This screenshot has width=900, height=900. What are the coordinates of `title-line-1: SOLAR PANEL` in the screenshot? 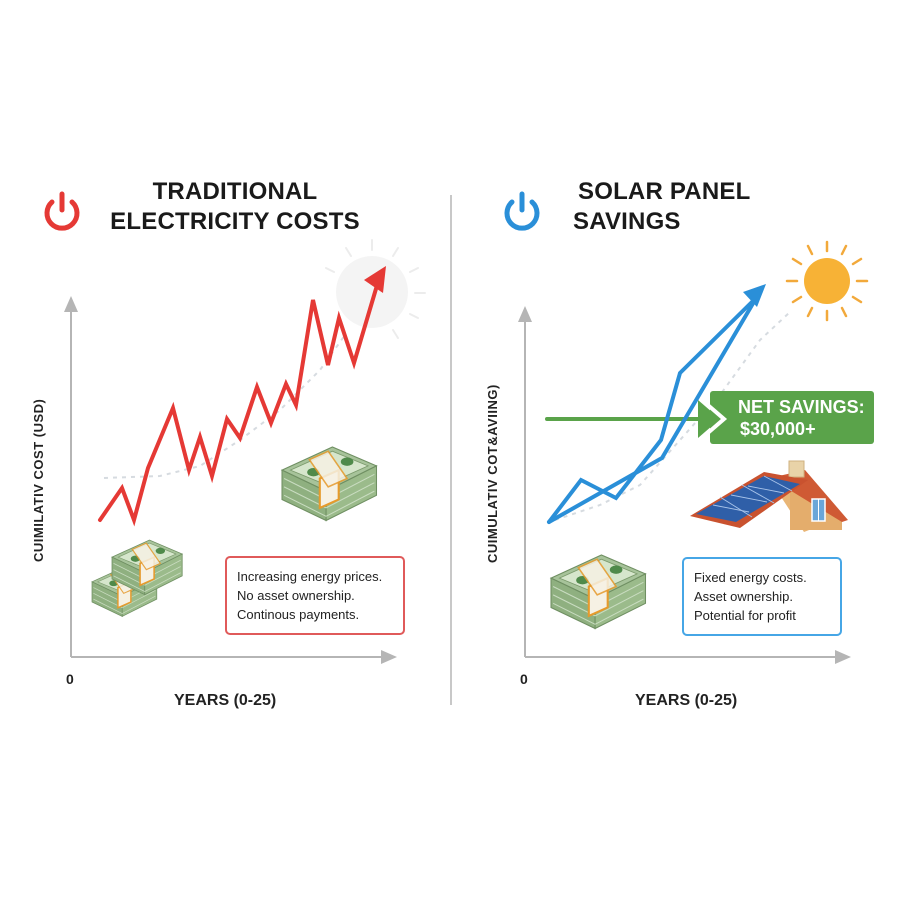 It's located at (664, 191).